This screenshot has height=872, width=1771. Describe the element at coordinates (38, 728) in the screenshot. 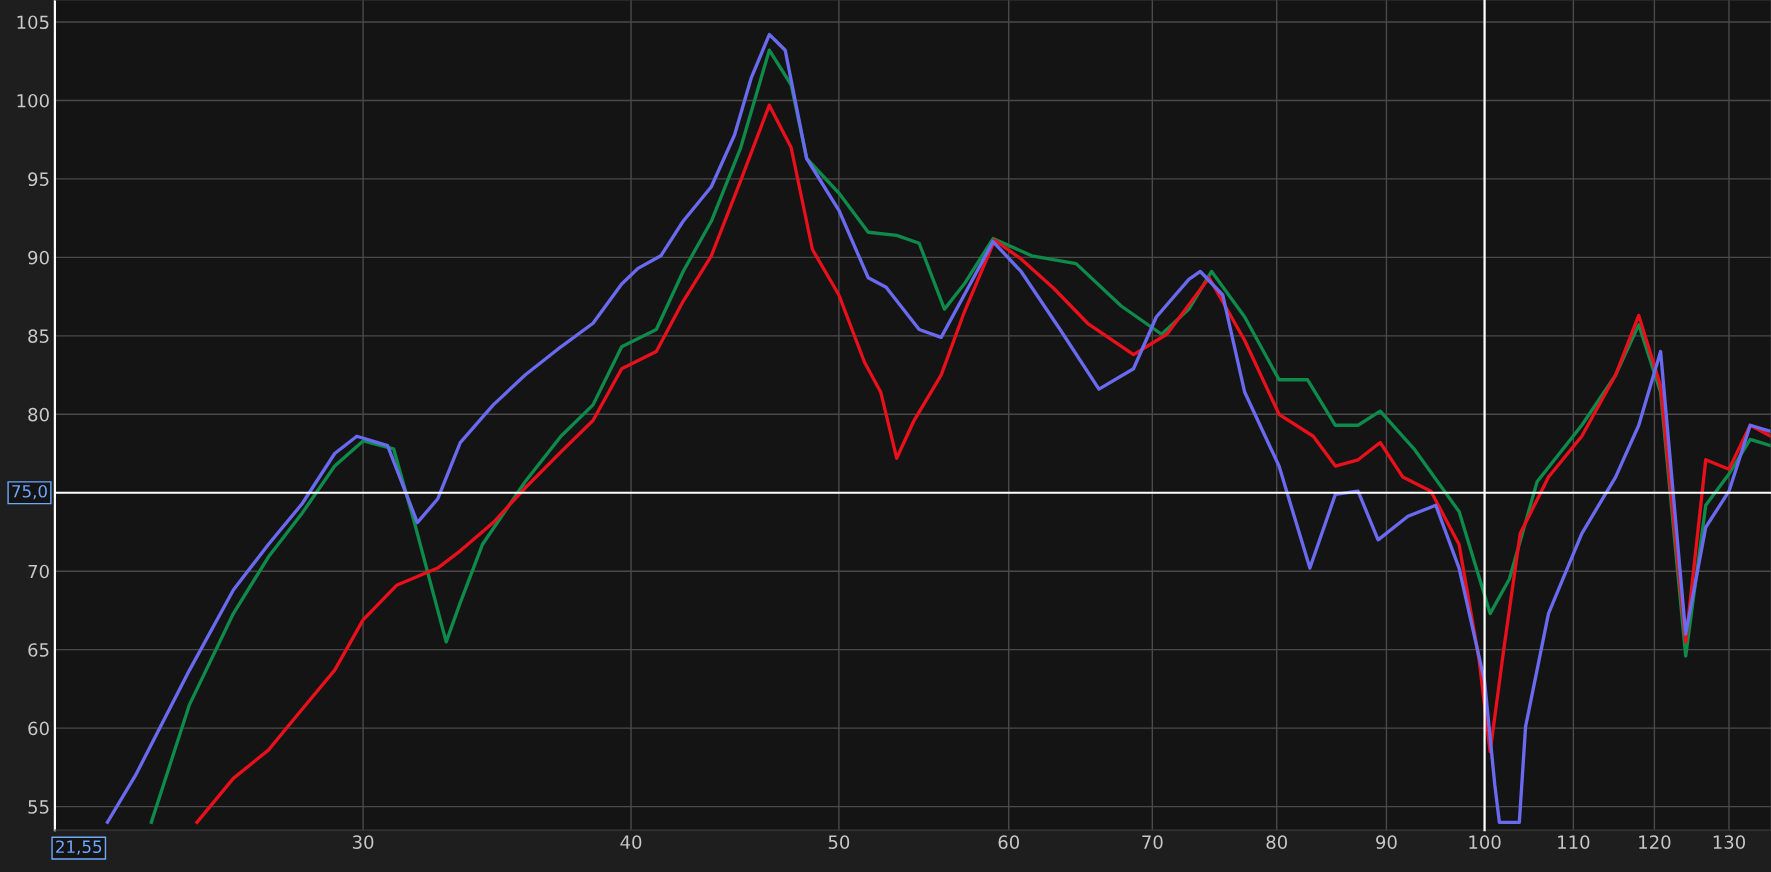

I see `y-tick-label: 60` at that location.